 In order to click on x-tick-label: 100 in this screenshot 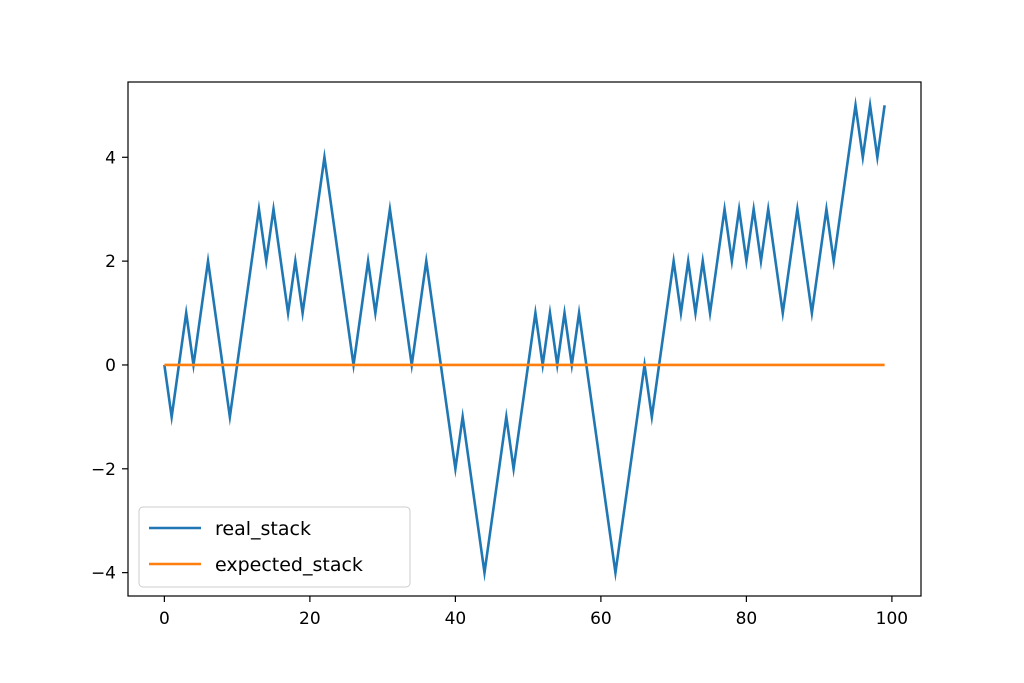, I will do `click(892, 619)`.